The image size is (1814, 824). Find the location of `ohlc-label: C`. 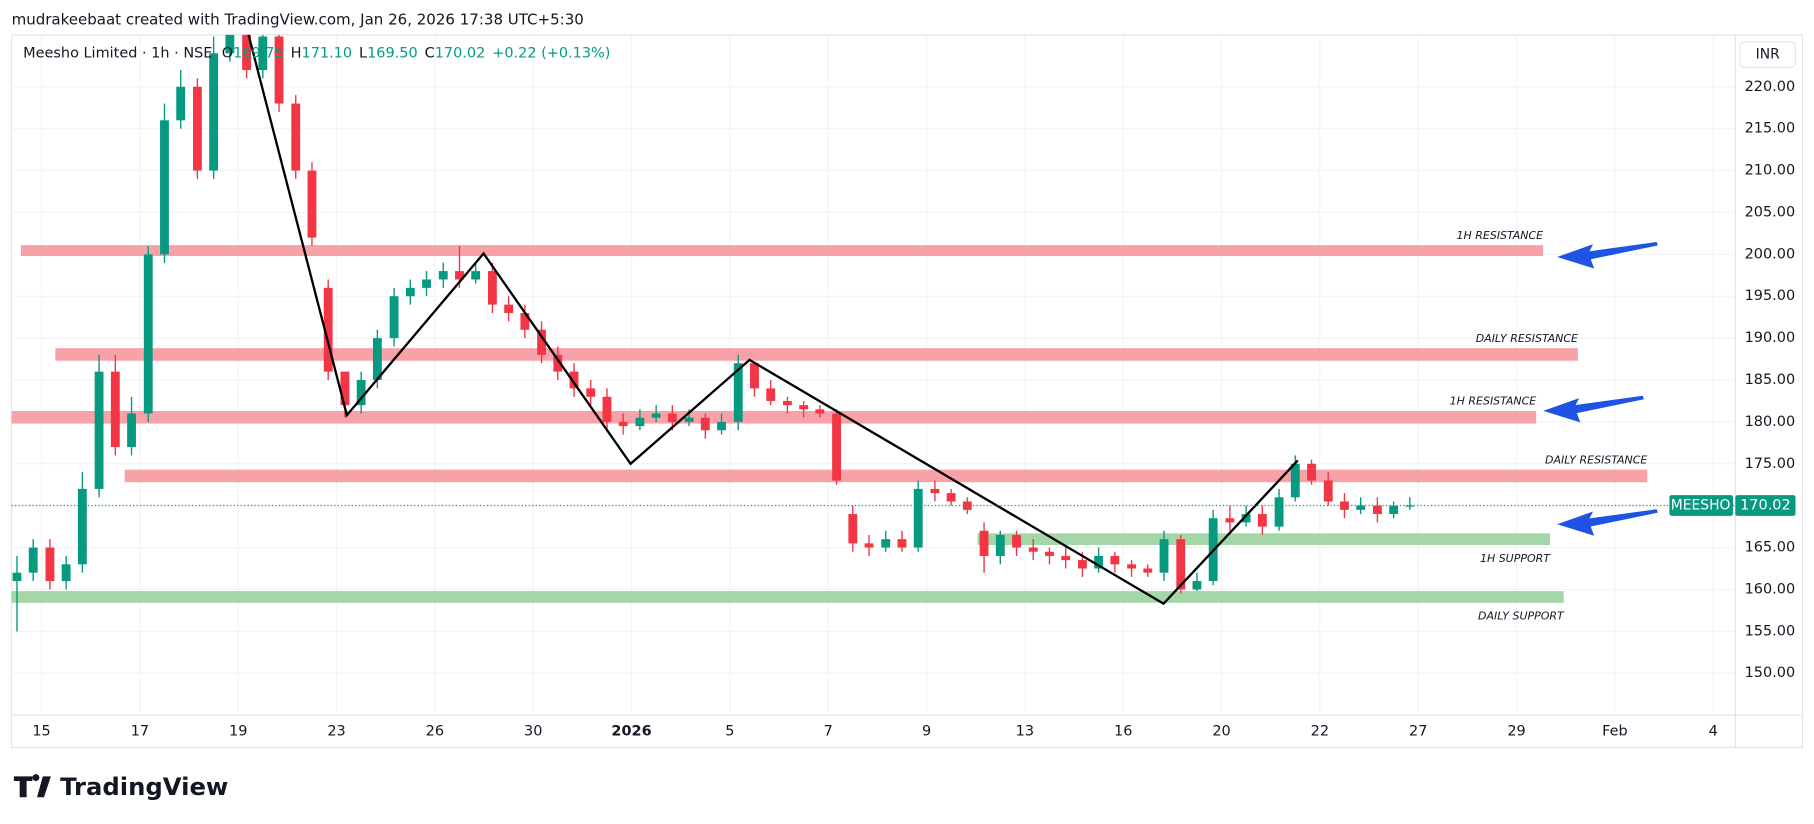

ohlc-label: C is located at coordinates (430, 53).